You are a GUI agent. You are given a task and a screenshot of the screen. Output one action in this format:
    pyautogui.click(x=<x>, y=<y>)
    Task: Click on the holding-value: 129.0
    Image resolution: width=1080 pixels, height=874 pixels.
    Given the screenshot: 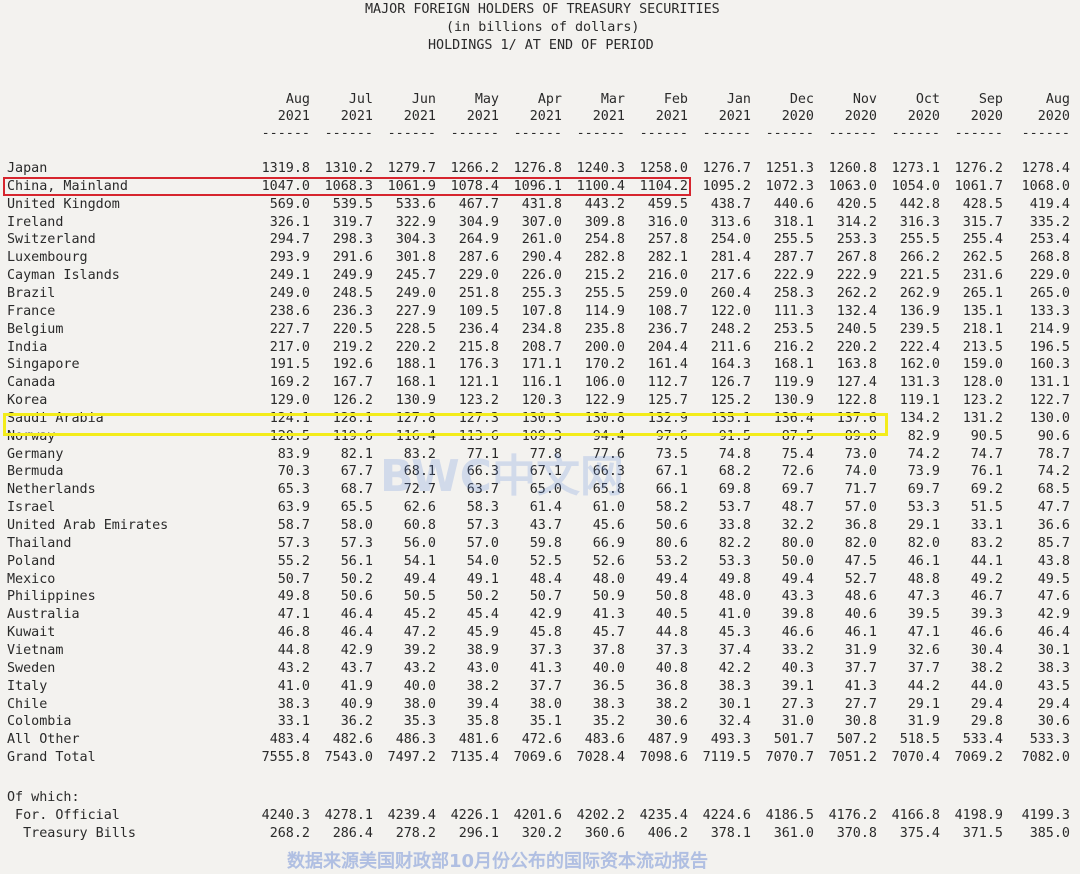 What is the action you would take?
    pyautogui.click(x=289, y=401)
    